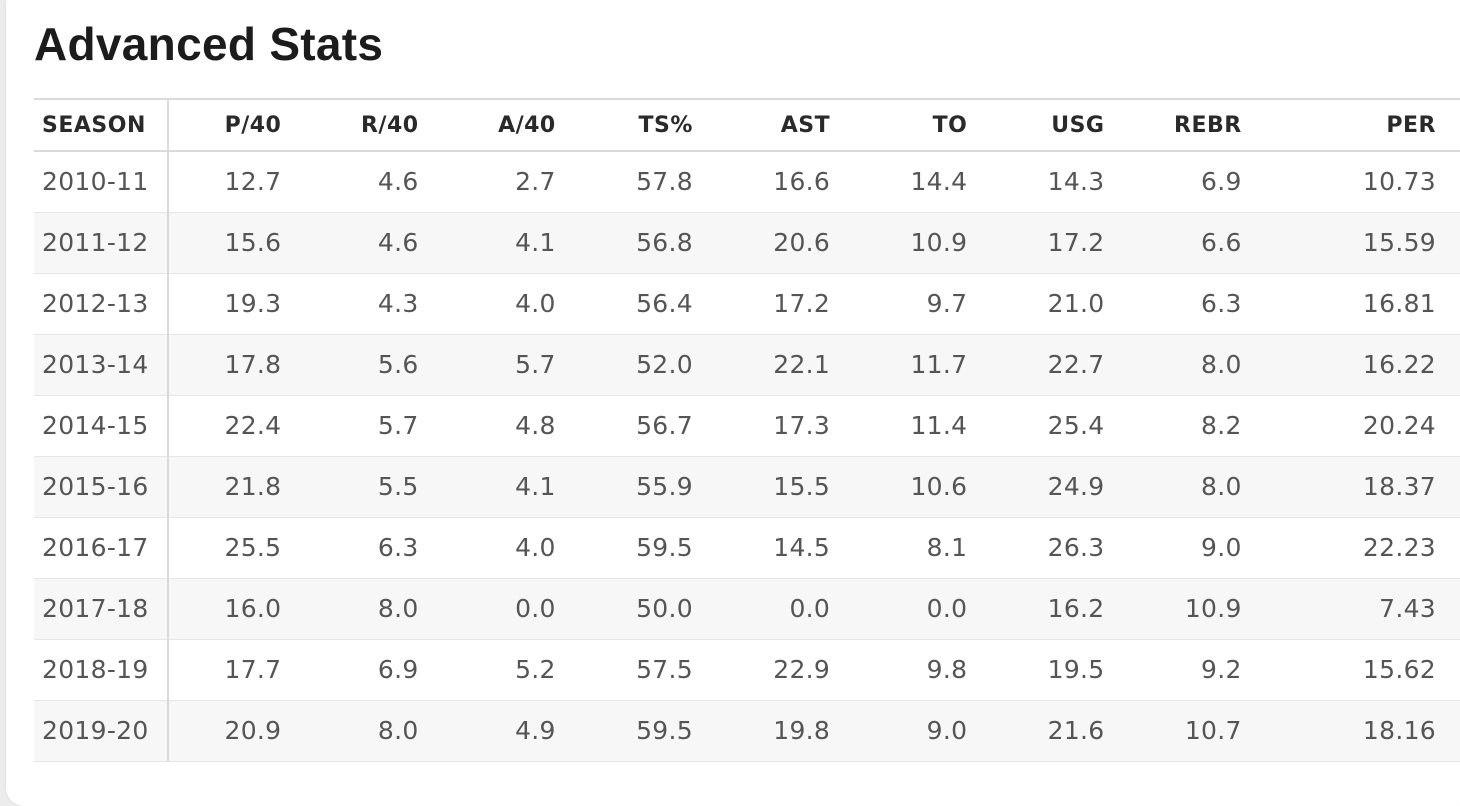 The width and height of the screenshot is (1460, 806). Describe the element at coordinates (102, 365) in the screenshot. I see `season-cell: 2013-14` at that location.